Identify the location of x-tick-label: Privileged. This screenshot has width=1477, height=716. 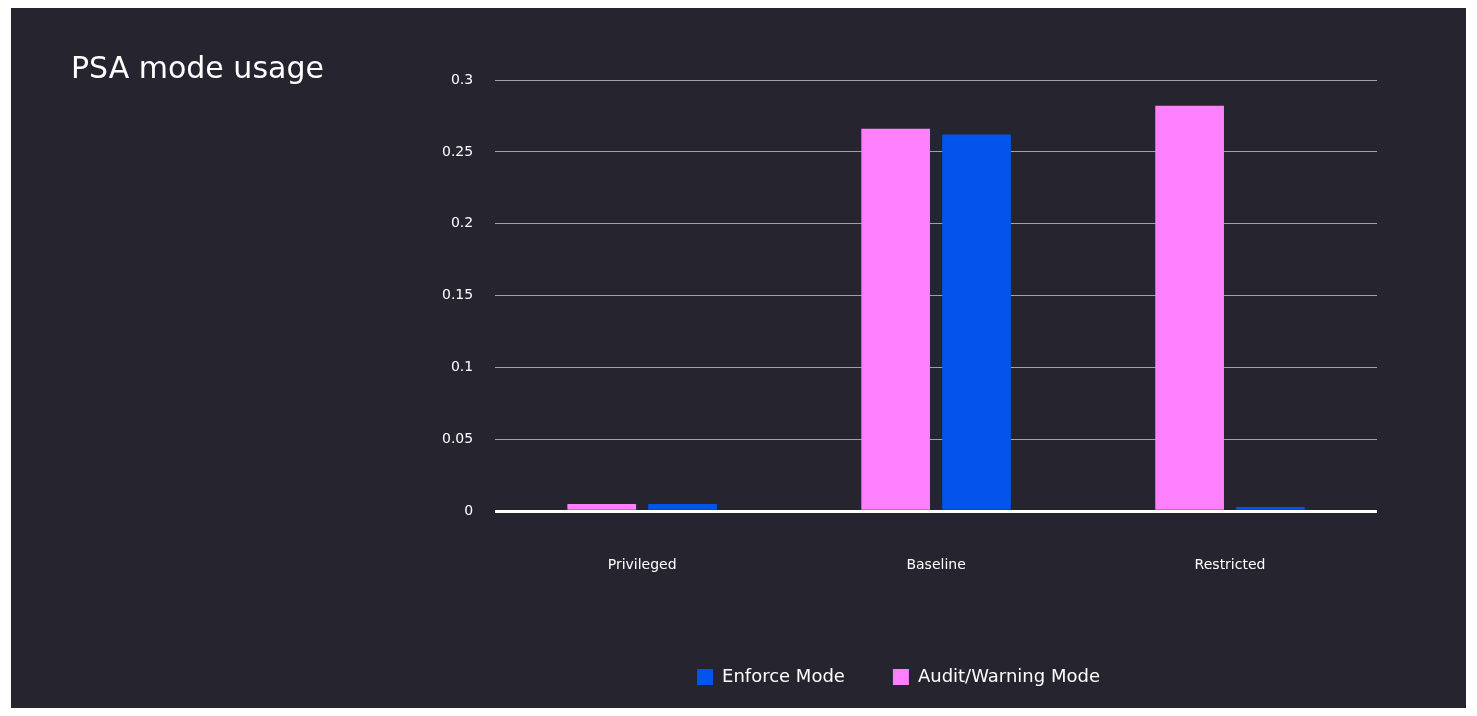
(642, 564).